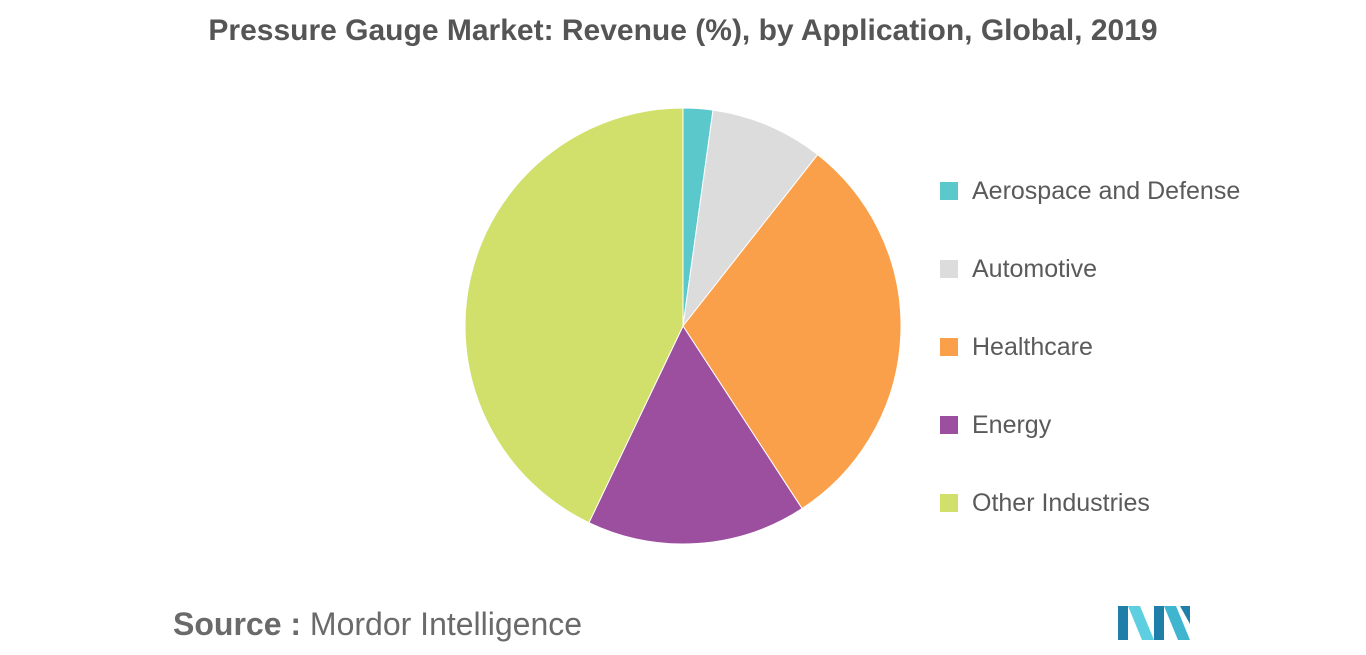 The height and width of the screenshot is (655, 1366). I want to click on pie-slice-healthcare, so click(792, 331).